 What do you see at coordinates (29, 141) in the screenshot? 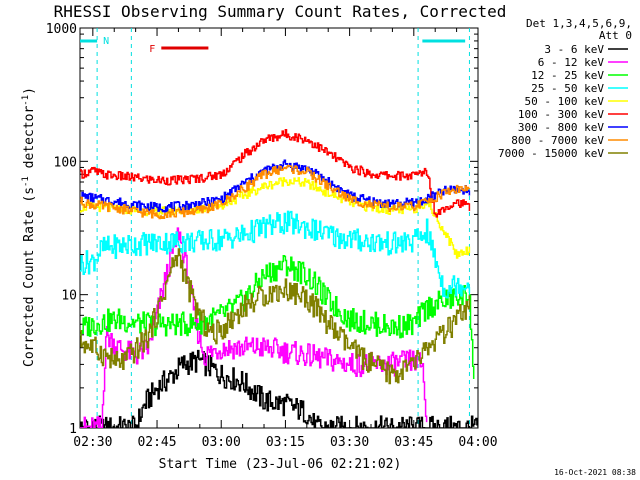
I see `y-axis-label-part-2: detector` at bounding box center [29, 141].